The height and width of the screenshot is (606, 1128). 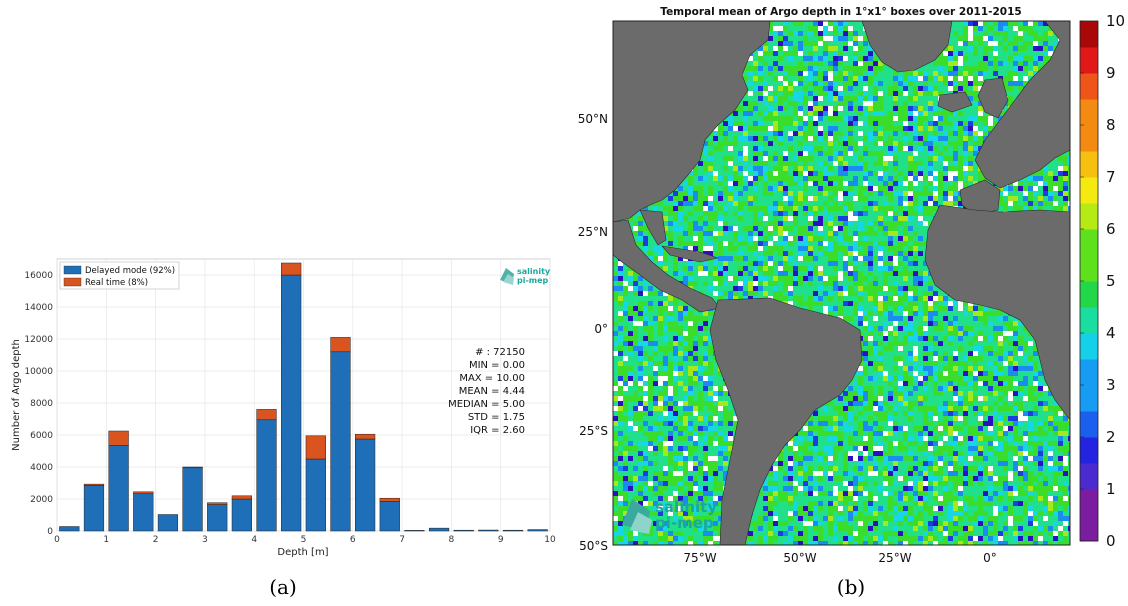 I want to click on y-tick-label: 4000, so click(x=41, y=468).